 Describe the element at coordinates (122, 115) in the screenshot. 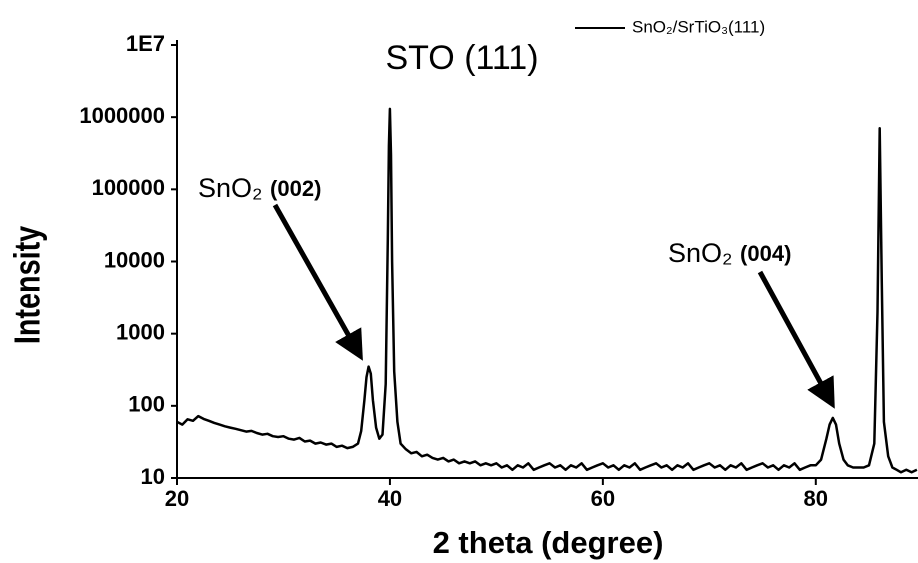

I see `y-tick-label: 1000000` at that location.